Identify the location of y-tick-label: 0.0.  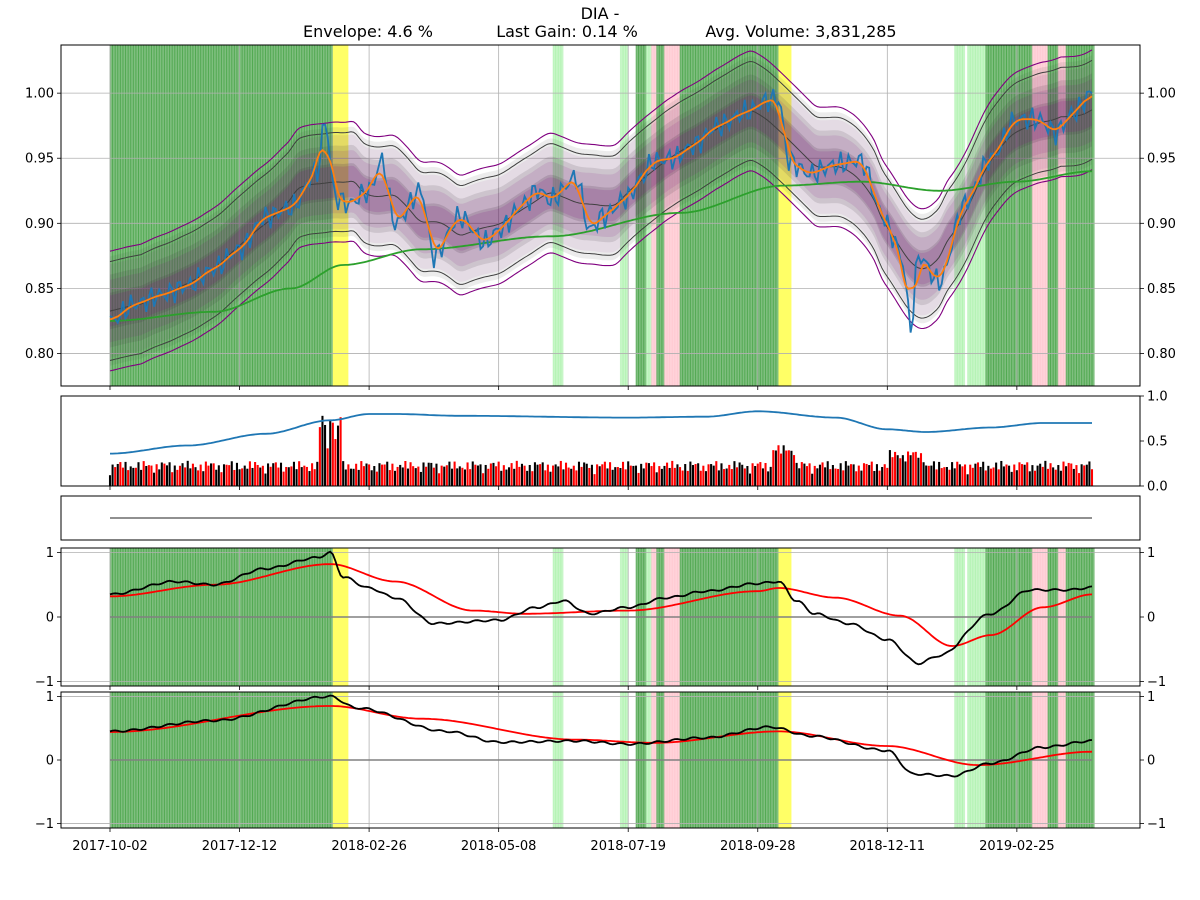
(1157, 487).